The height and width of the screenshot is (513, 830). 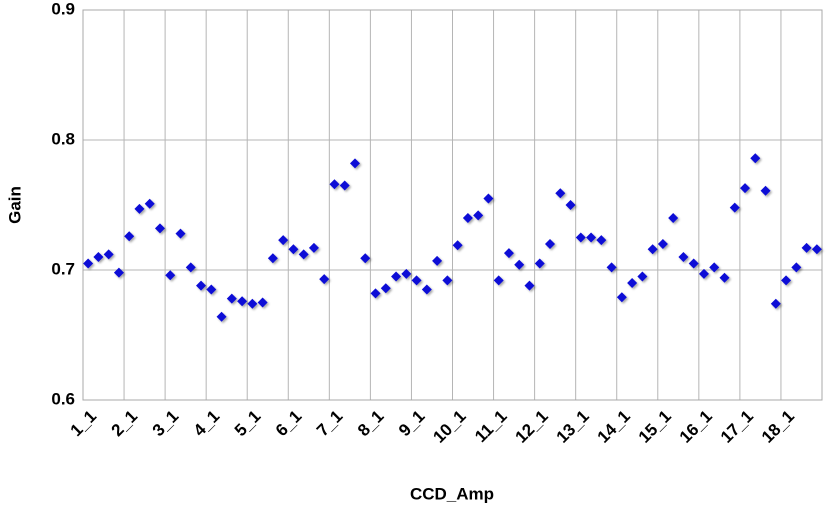 I want to click on x-tick-label: 2_1, so click(x=124, y=423).